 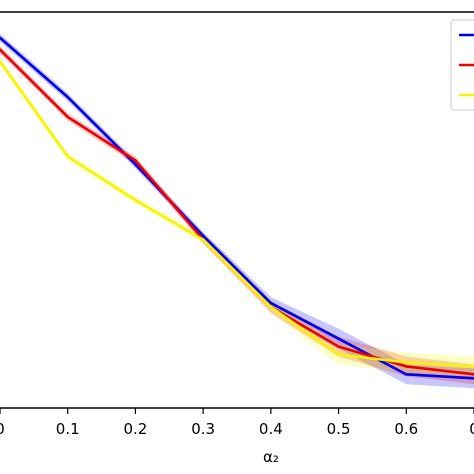 I want to click on legend-entries, so click(x=466, y=65).